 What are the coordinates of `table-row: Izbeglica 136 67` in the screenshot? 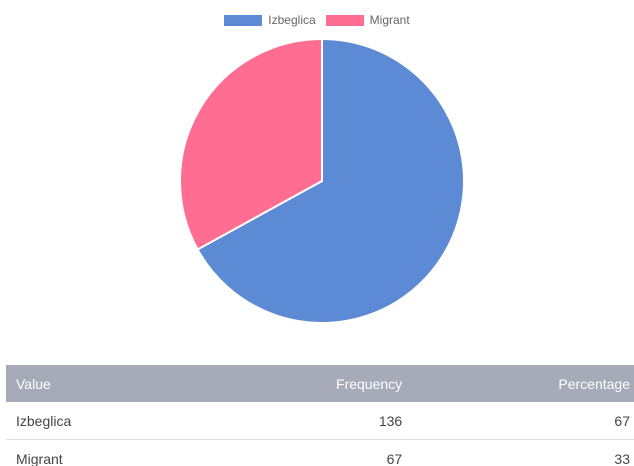 It's located at (320, 421).